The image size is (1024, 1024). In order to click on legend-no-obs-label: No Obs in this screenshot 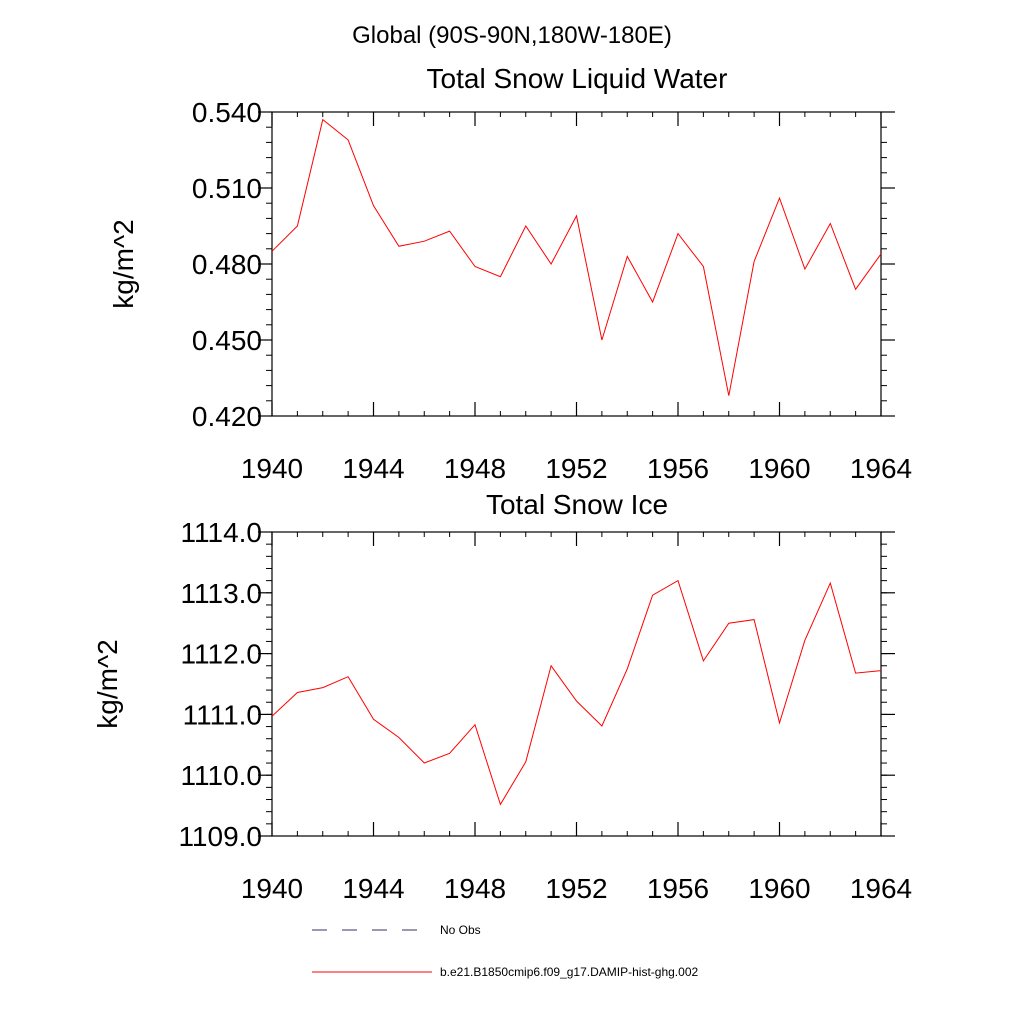, I will do `click(460, 930)`.